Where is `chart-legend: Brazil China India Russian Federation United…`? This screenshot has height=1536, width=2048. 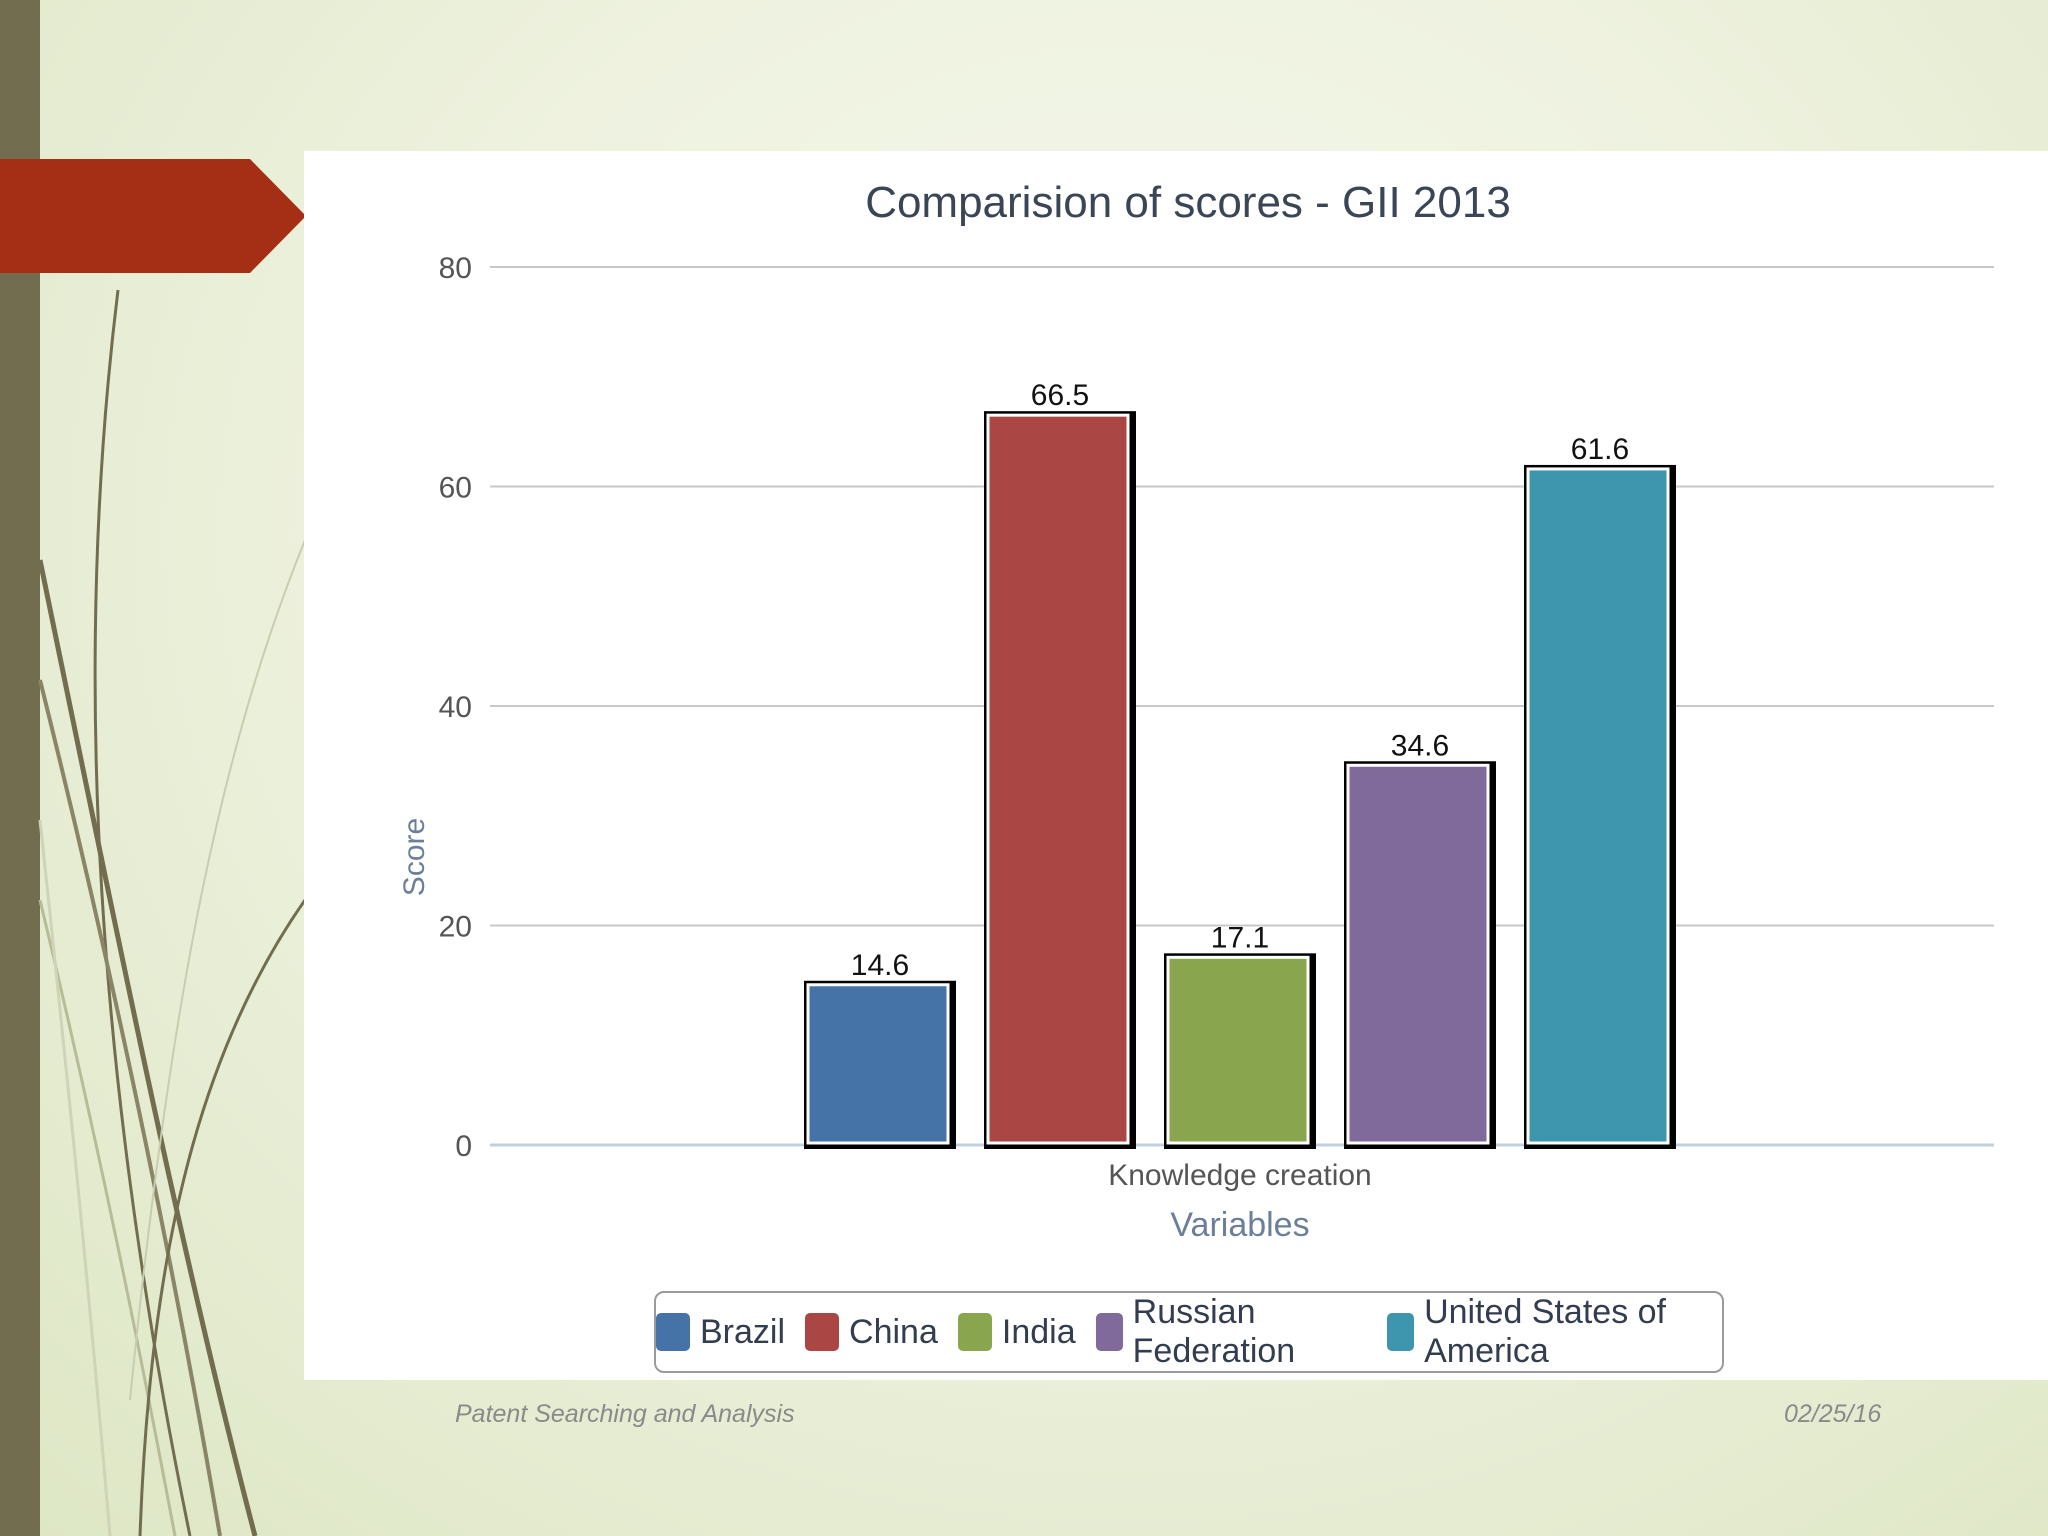 chart-legend: Brazil China India Russian Federation United… is located at coordinates (1189, 1332).